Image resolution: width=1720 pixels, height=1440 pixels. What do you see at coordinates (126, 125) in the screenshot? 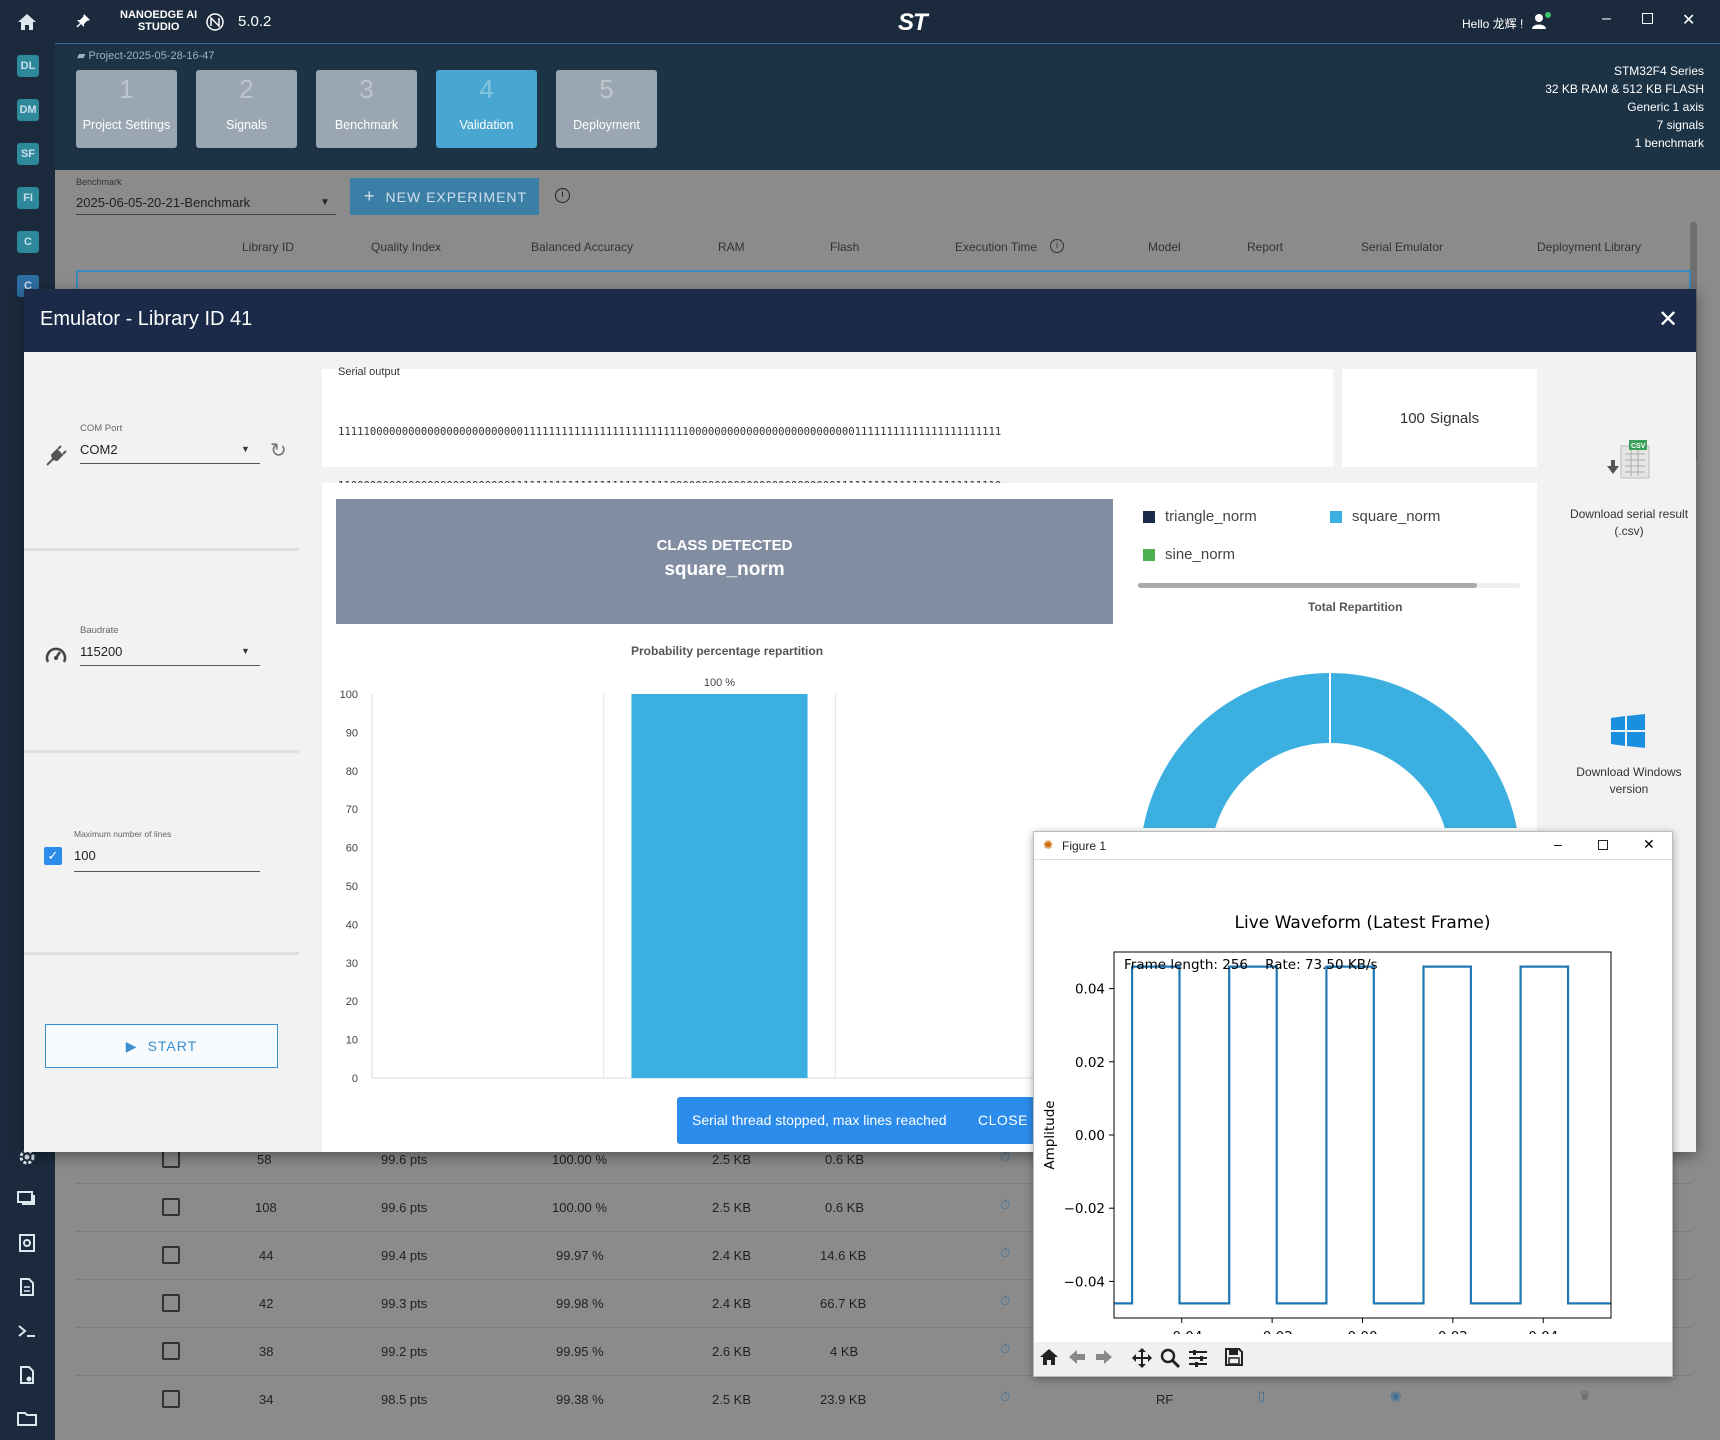
I see `step-label: Project Settings` at bounding box center [126, 125].